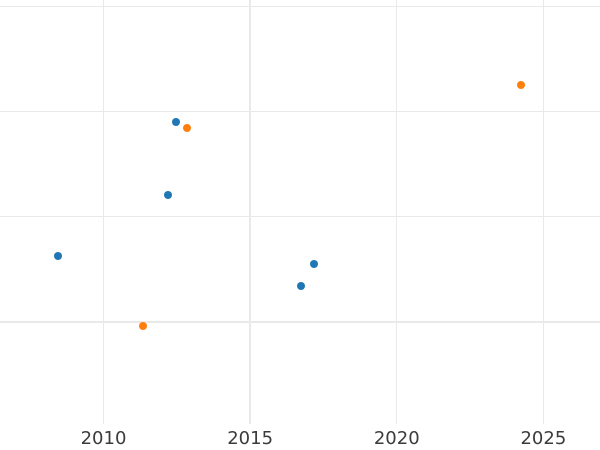  I want to click on x-tick-label: 2025, so click(543, 438).